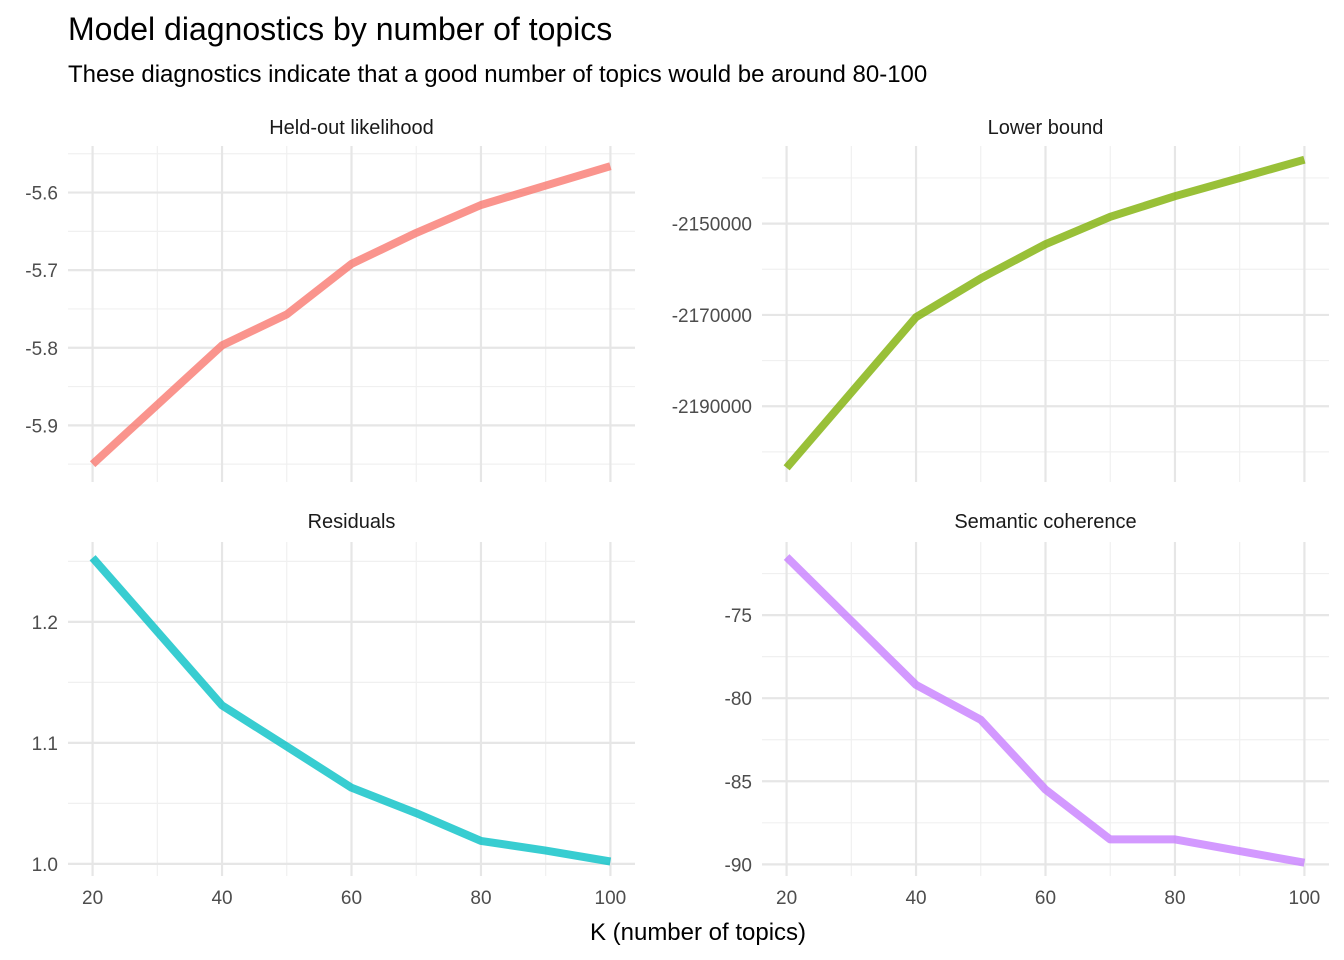 This screenshot has width=1344, height=960. Describe the element at coordinates (45, 623) in the screenshot. I see `y-tick-label: 1.2` at that location.